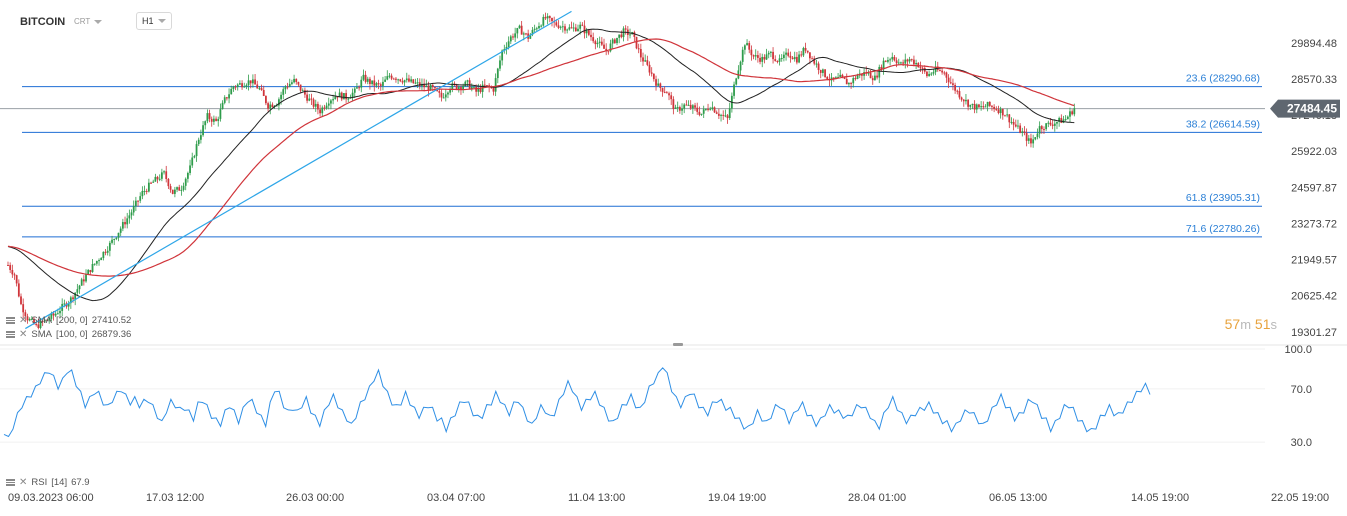 The image size is (1347, 516). Describe the element at coordinates (48, 482) in the screenshot. I see `rsi-legend: ✕ RSI [14] 67.9` at that location.